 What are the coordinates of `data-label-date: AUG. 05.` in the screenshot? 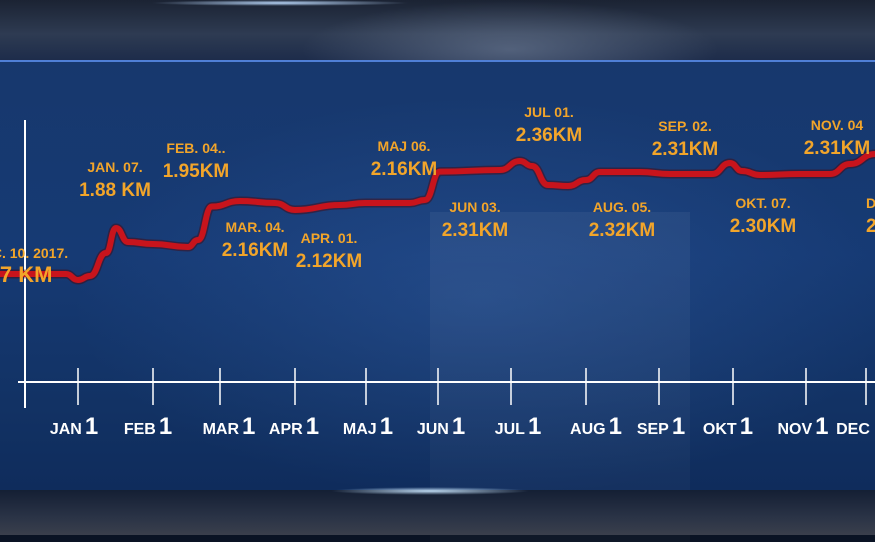 It's located at (622, 207).